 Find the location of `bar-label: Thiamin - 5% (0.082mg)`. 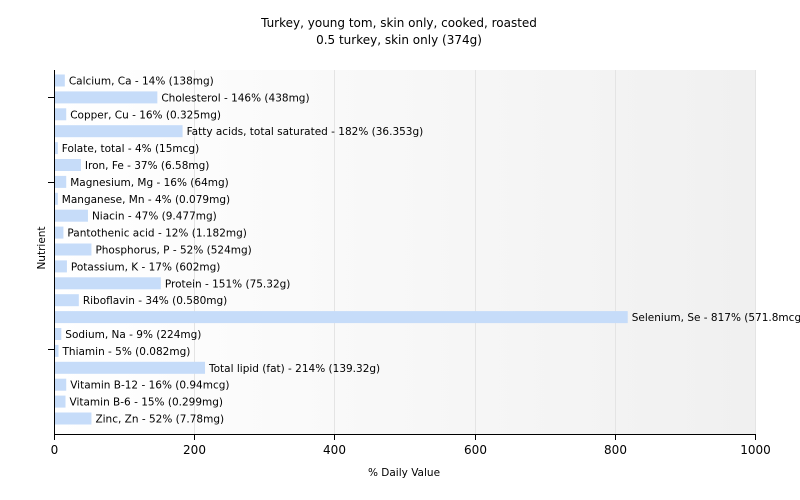

bar-label: Thiamin - 5% (0.082mg) is located at coordinates (126, 352).